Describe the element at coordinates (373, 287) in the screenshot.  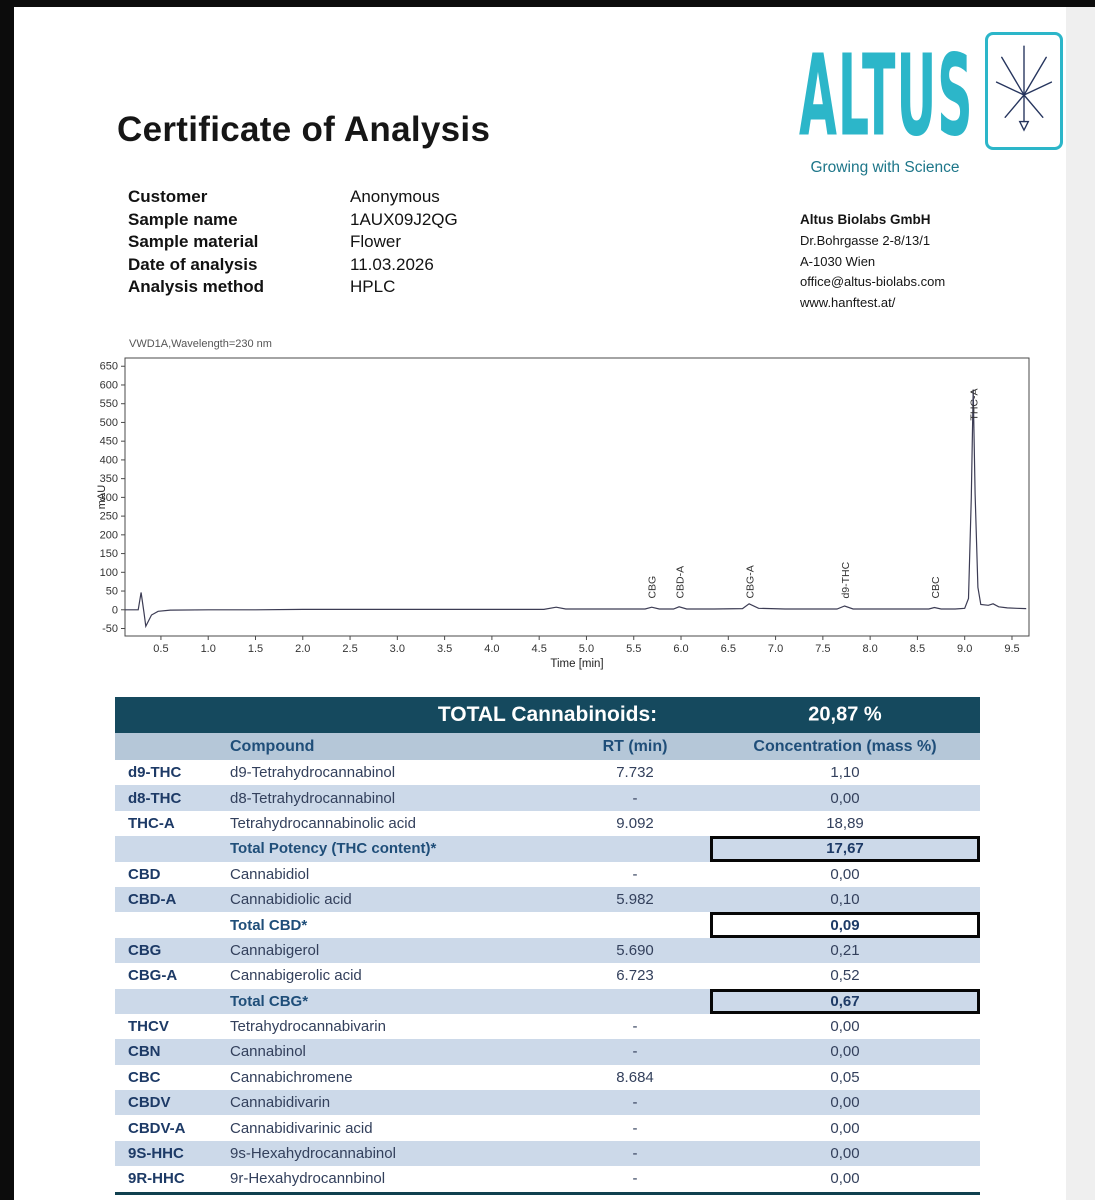
I see `sample-info-value: HPLC` at that location.